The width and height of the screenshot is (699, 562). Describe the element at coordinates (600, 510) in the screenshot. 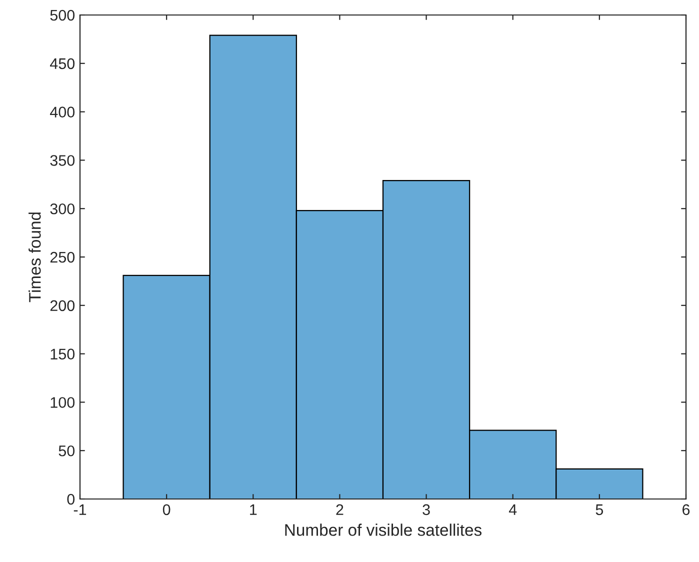

I see `x-tick-label: 5` at that location.